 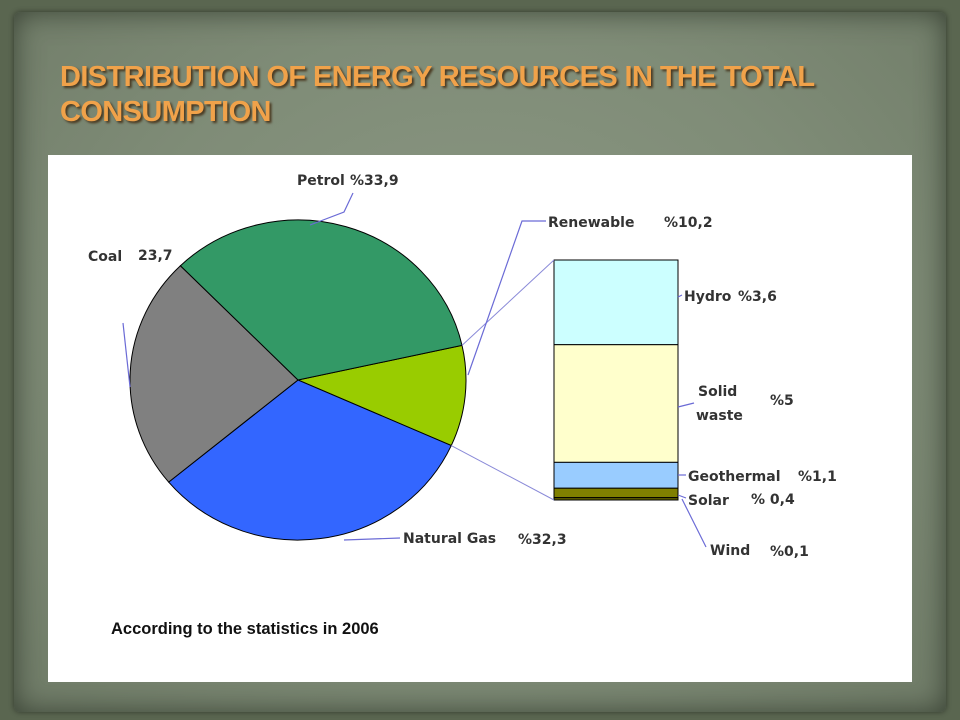 I want to click on label-renewable: Renewable, so click(x=591, y=223).